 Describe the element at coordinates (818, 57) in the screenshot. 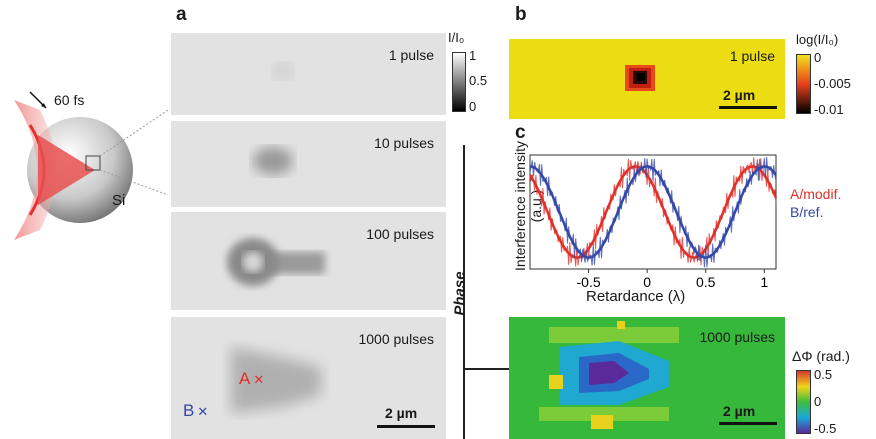

I see `colorbar-b-tick: 0` at that location.